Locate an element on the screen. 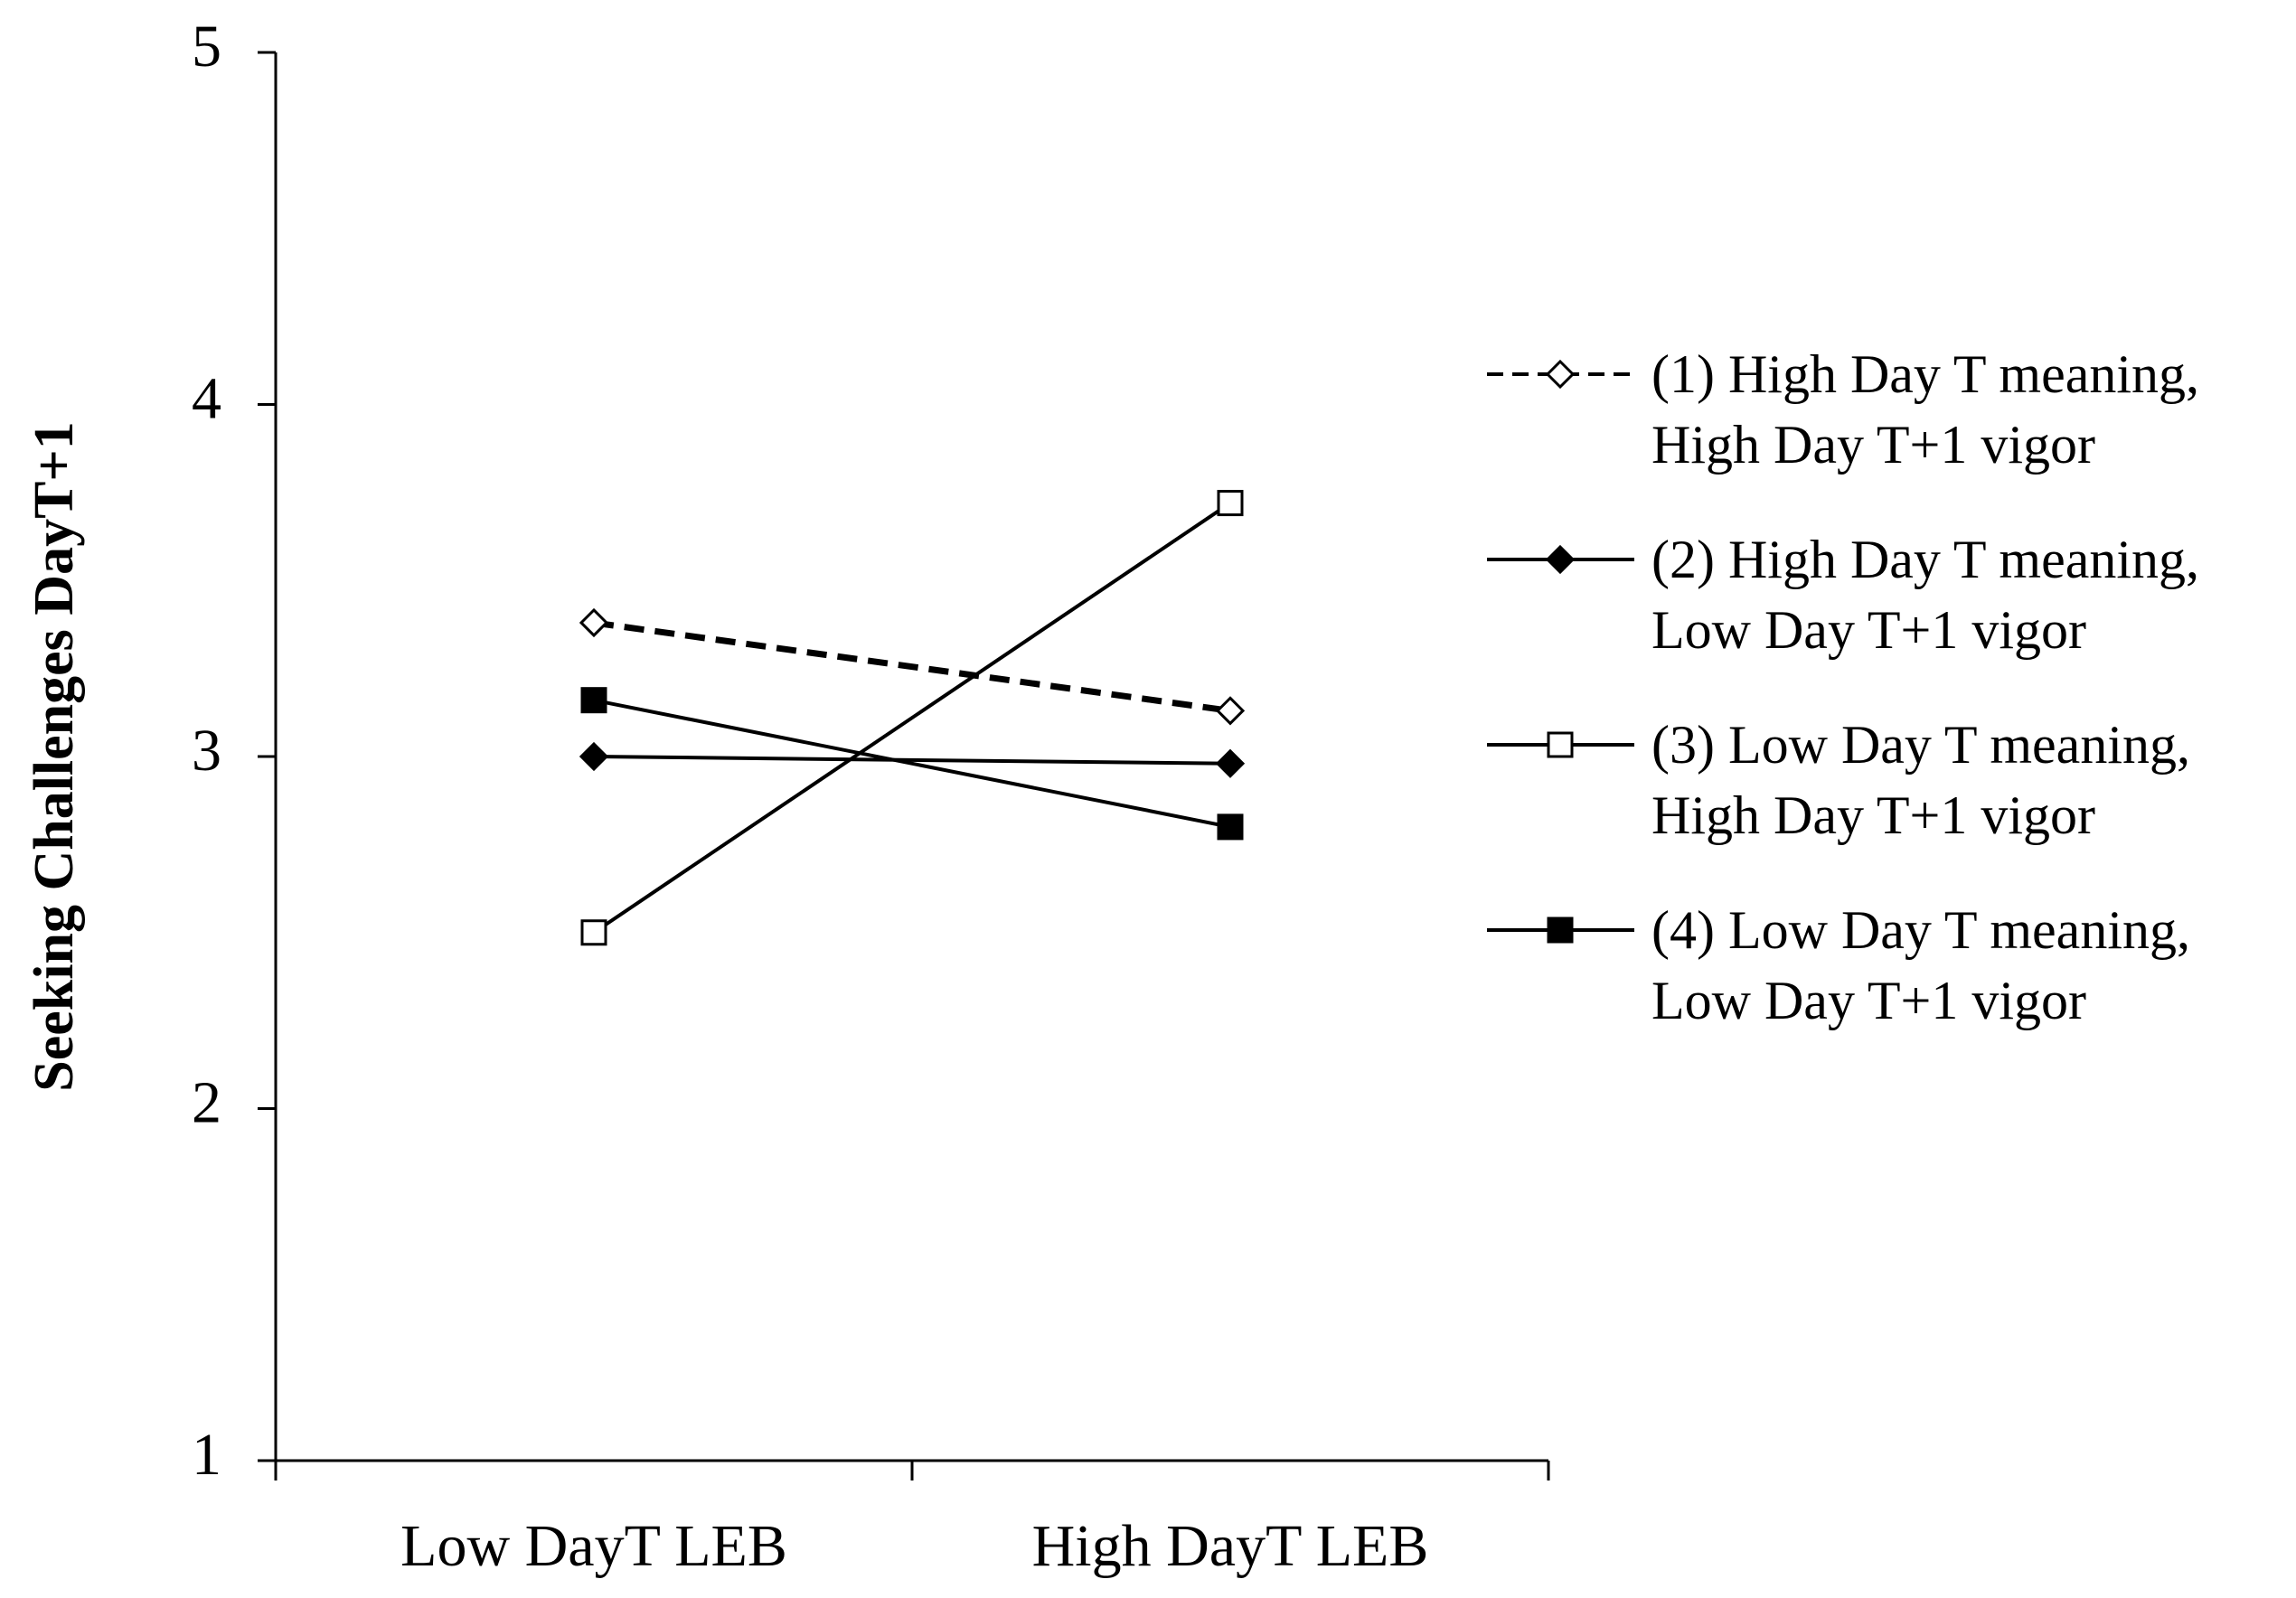 This screenshot has height=1598, width=2296. y-tick-label: 4 is located at coordinates (206, 399).